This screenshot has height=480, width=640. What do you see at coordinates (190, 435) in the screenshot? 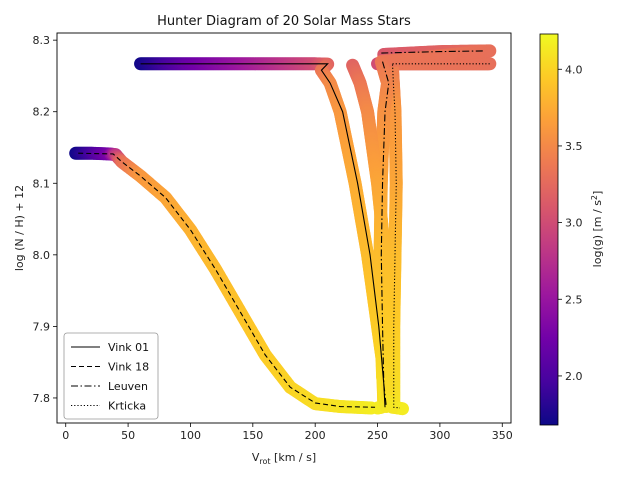
I see `x-tick-label: 100` at bounding box center [190, 435].